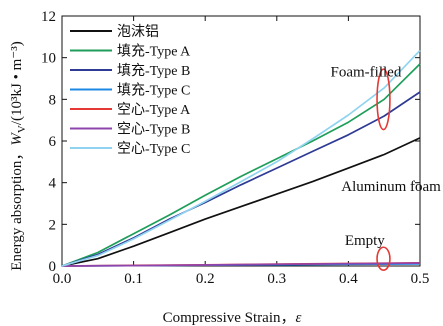 Image resolution: width=443 pixels, height=326 pixels. Describe the element at coordinates (17, 139) in the screenshot. I see `y-axis-symbol: W` at that location.